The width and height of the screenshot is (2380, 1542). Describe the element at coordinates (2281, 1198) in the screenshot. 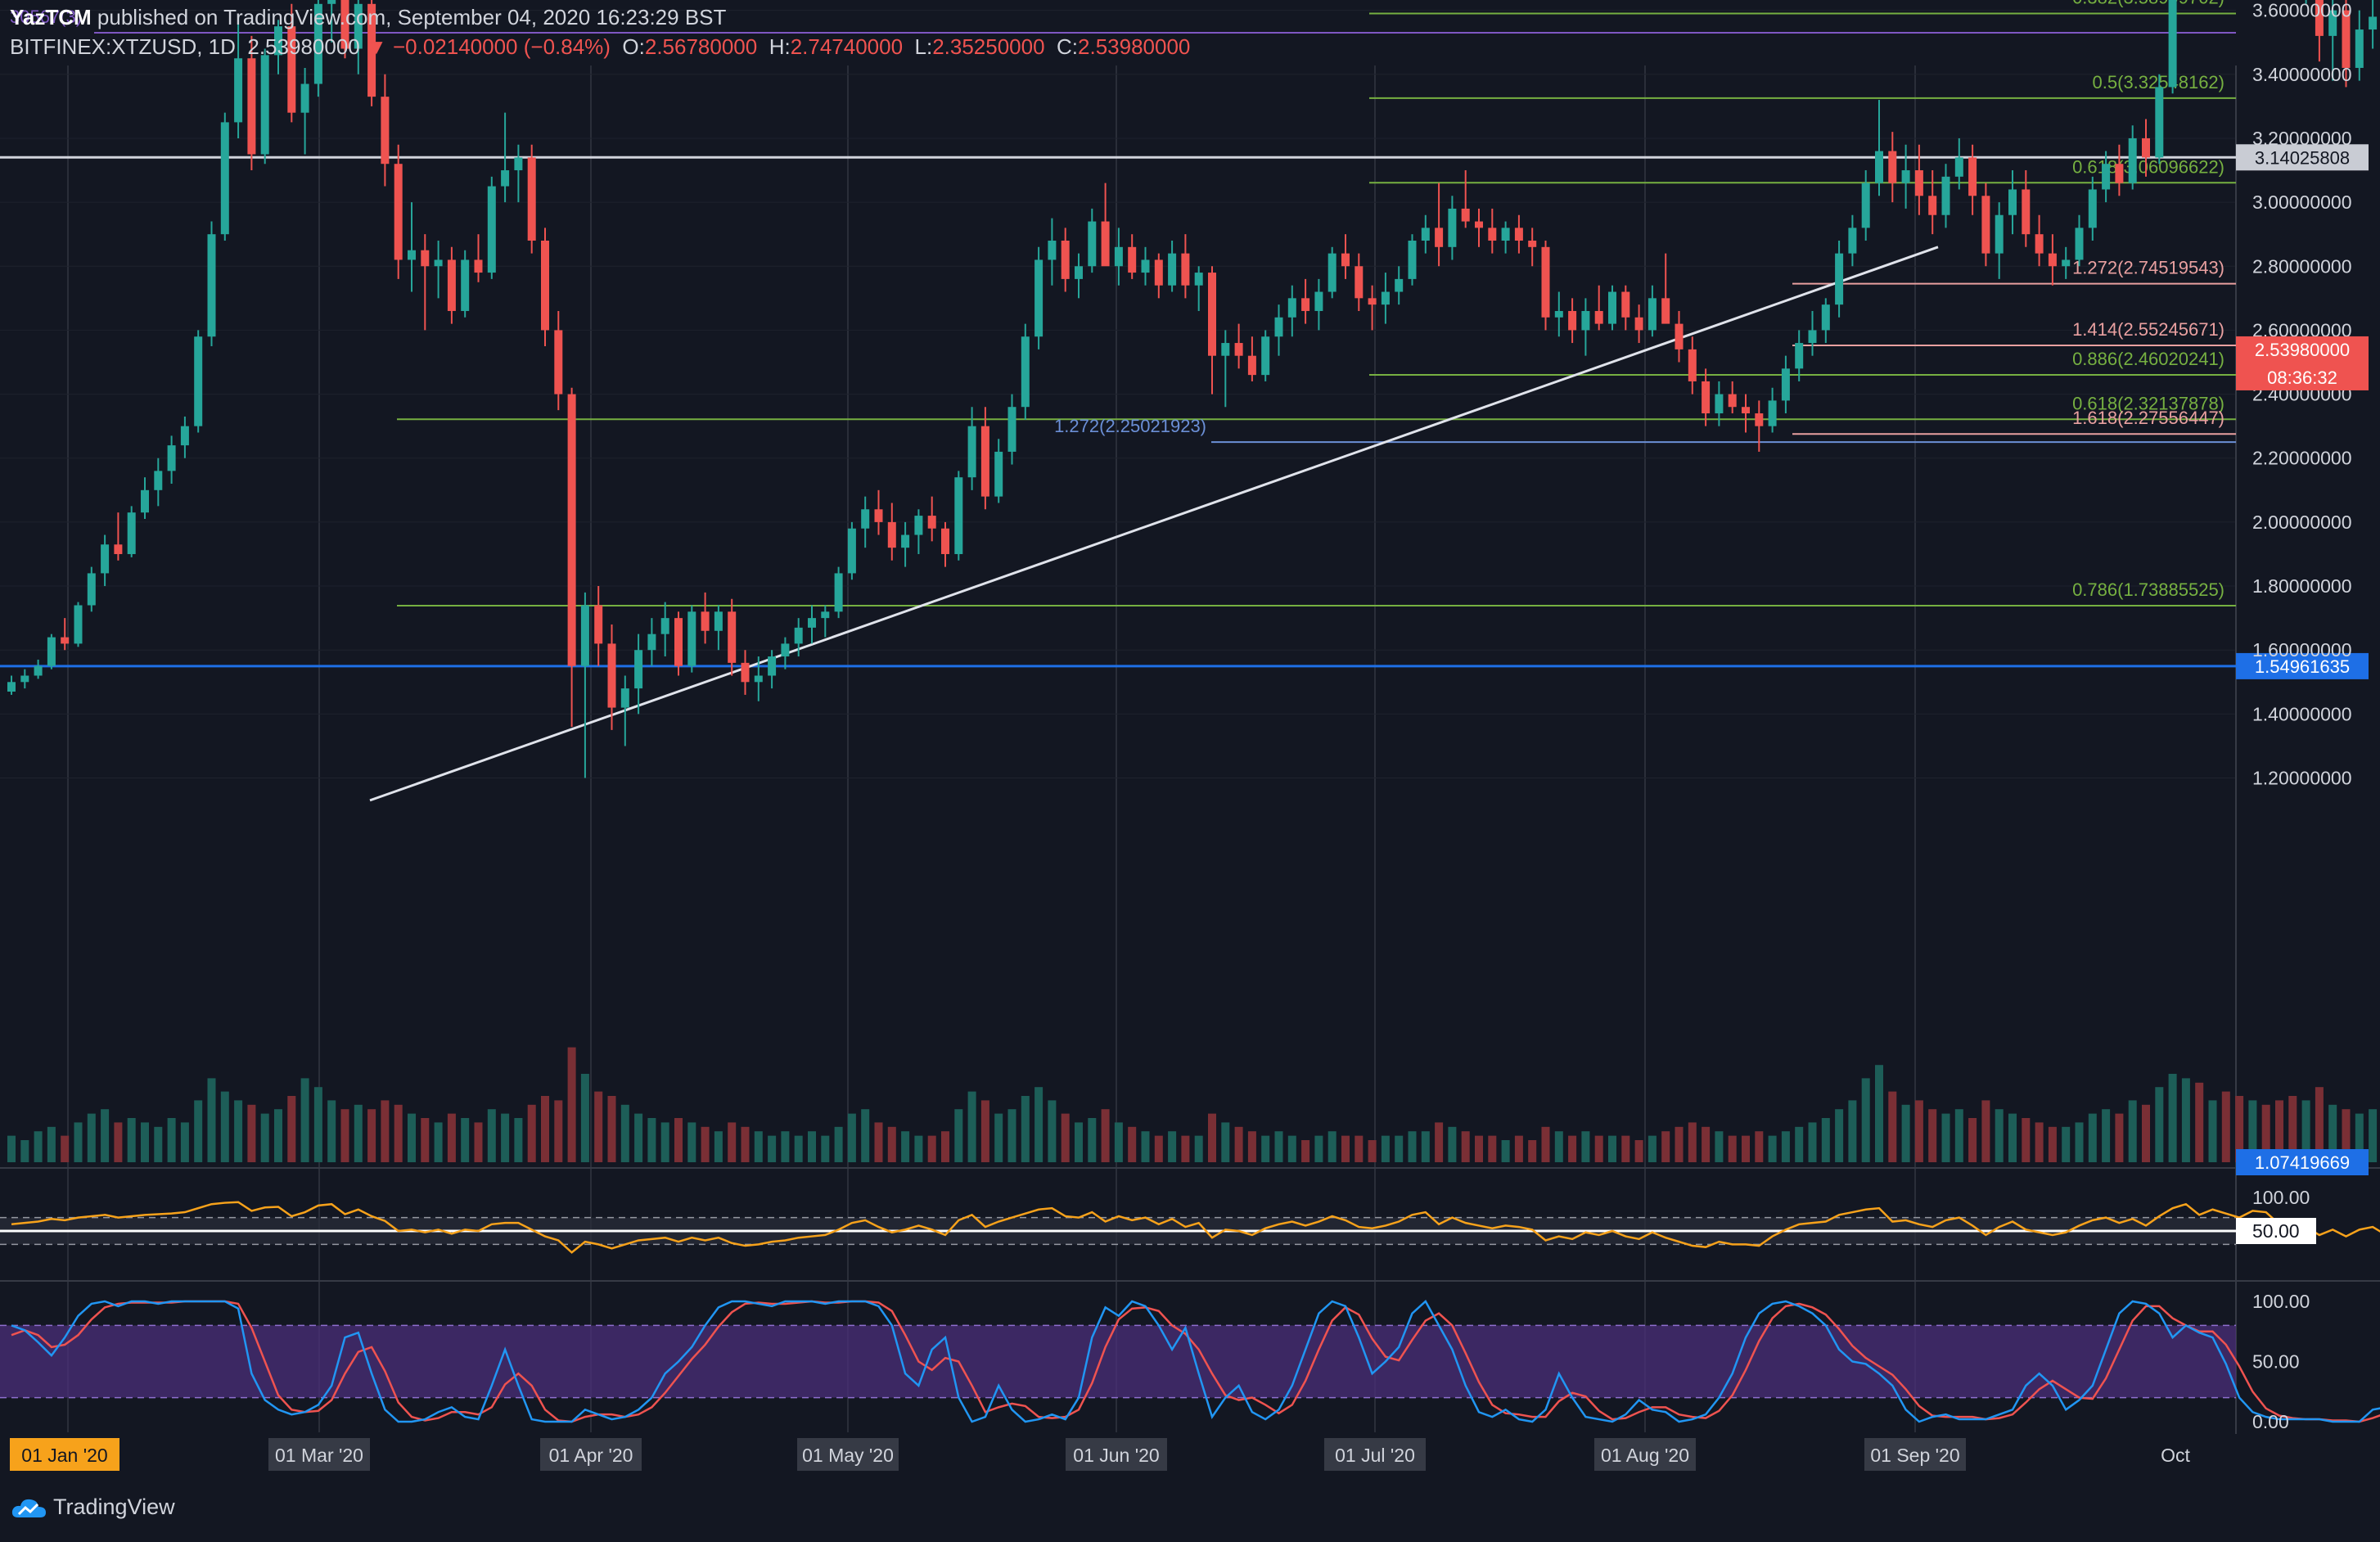

I see `rsi-tick-label: 100.00` at that location.